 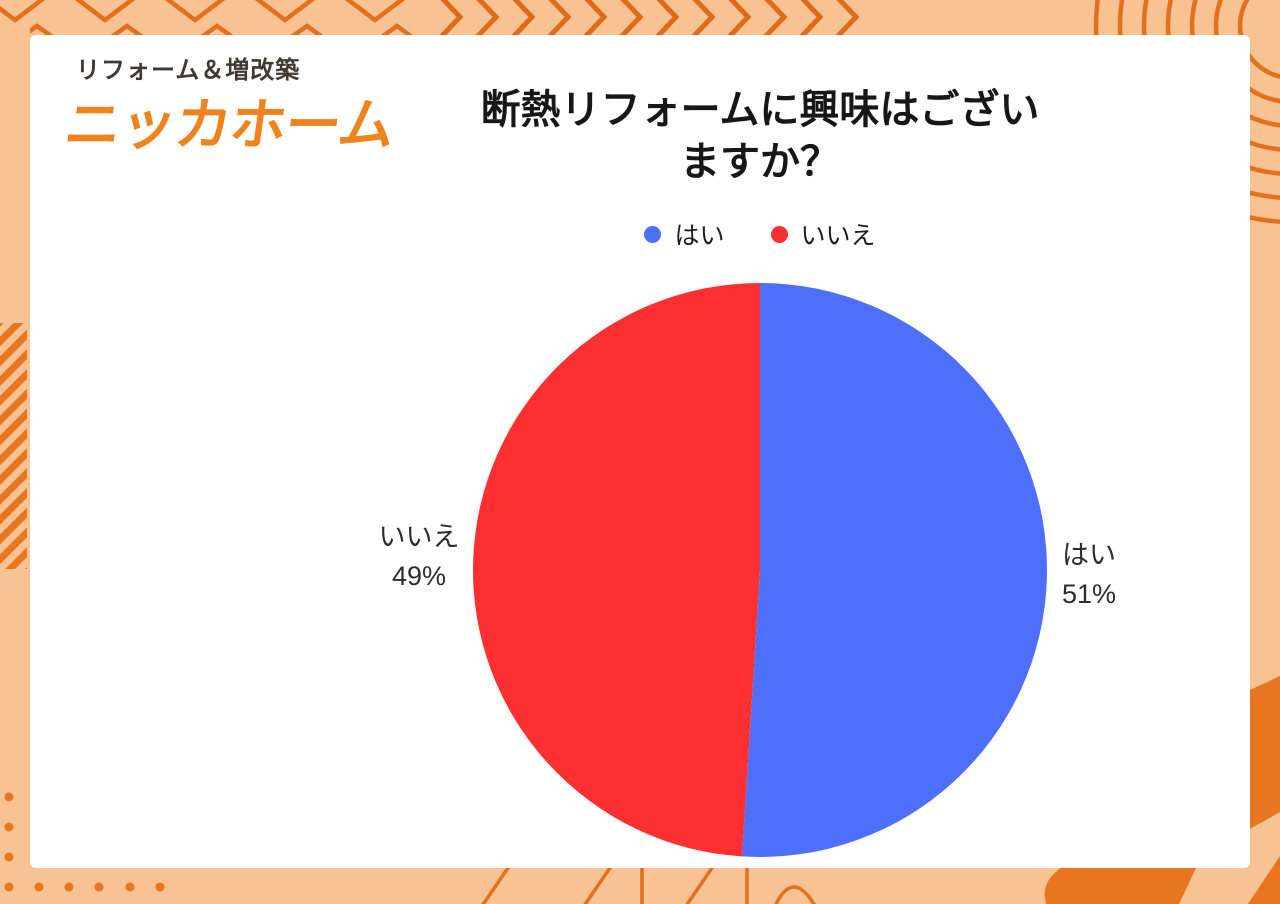 I want to click on corner-solid-shapes, so click(x=1162, y=790).